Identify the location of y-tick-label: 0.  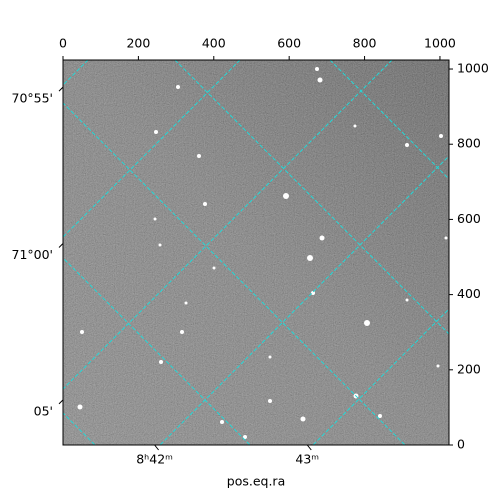
(461, 444).